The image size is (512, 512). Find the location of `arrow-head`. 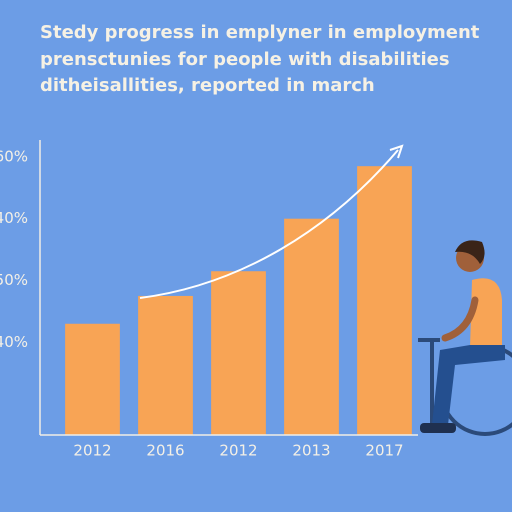

arrow-head is located at coordinates (396, 151).